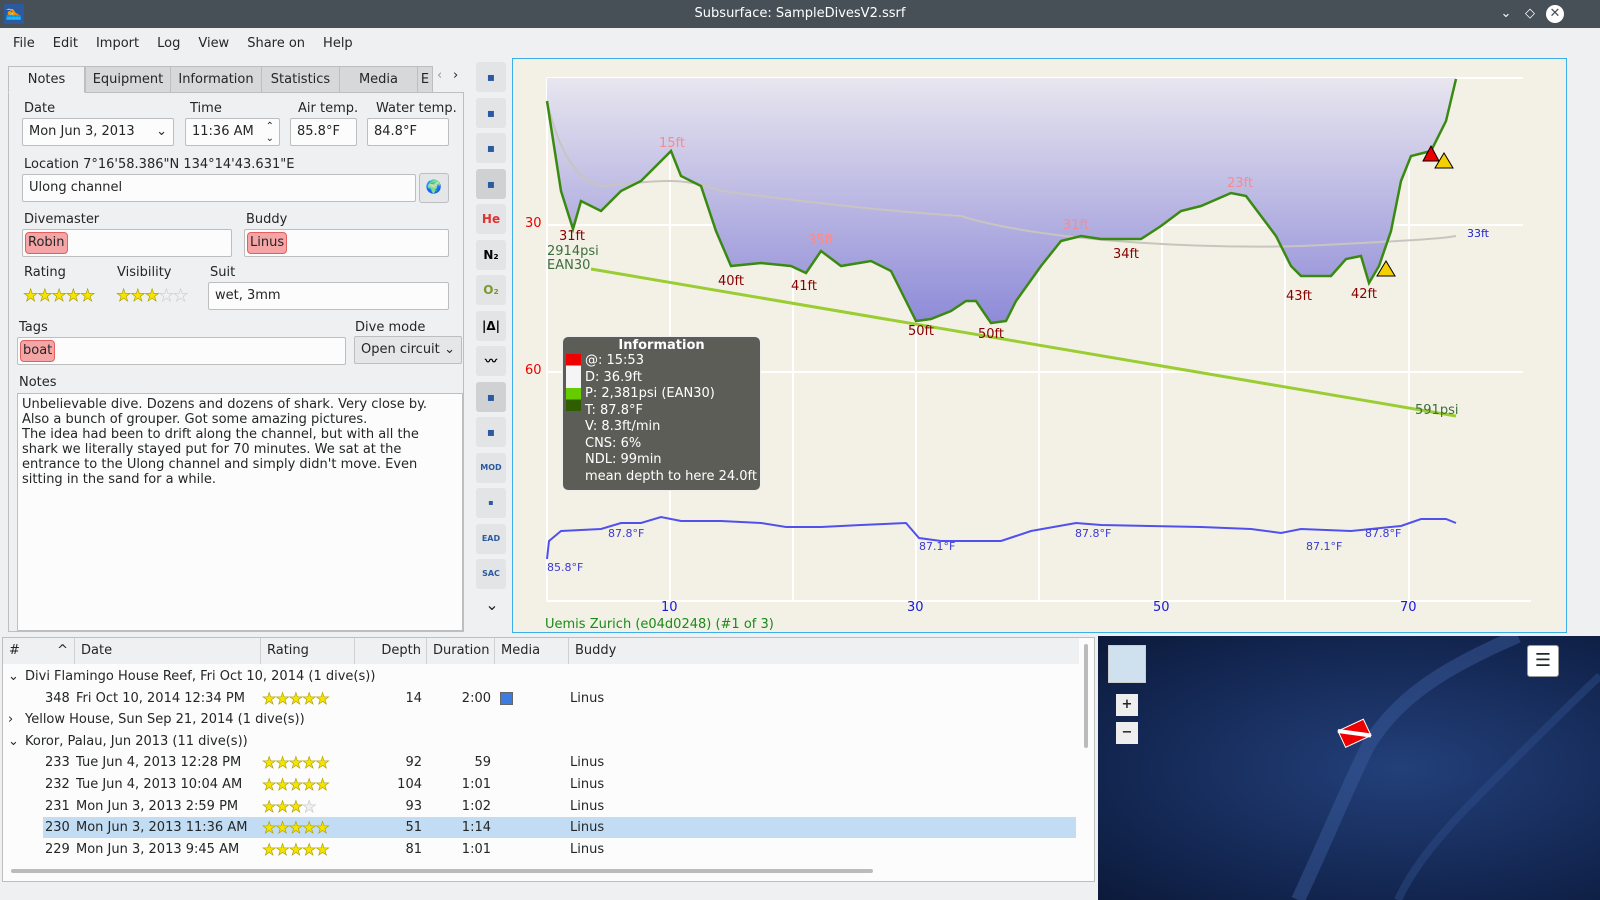  Describe the element at coordinates (328, 296) in the screenshot. I see `suit-field: wet, 3mm` at that location.